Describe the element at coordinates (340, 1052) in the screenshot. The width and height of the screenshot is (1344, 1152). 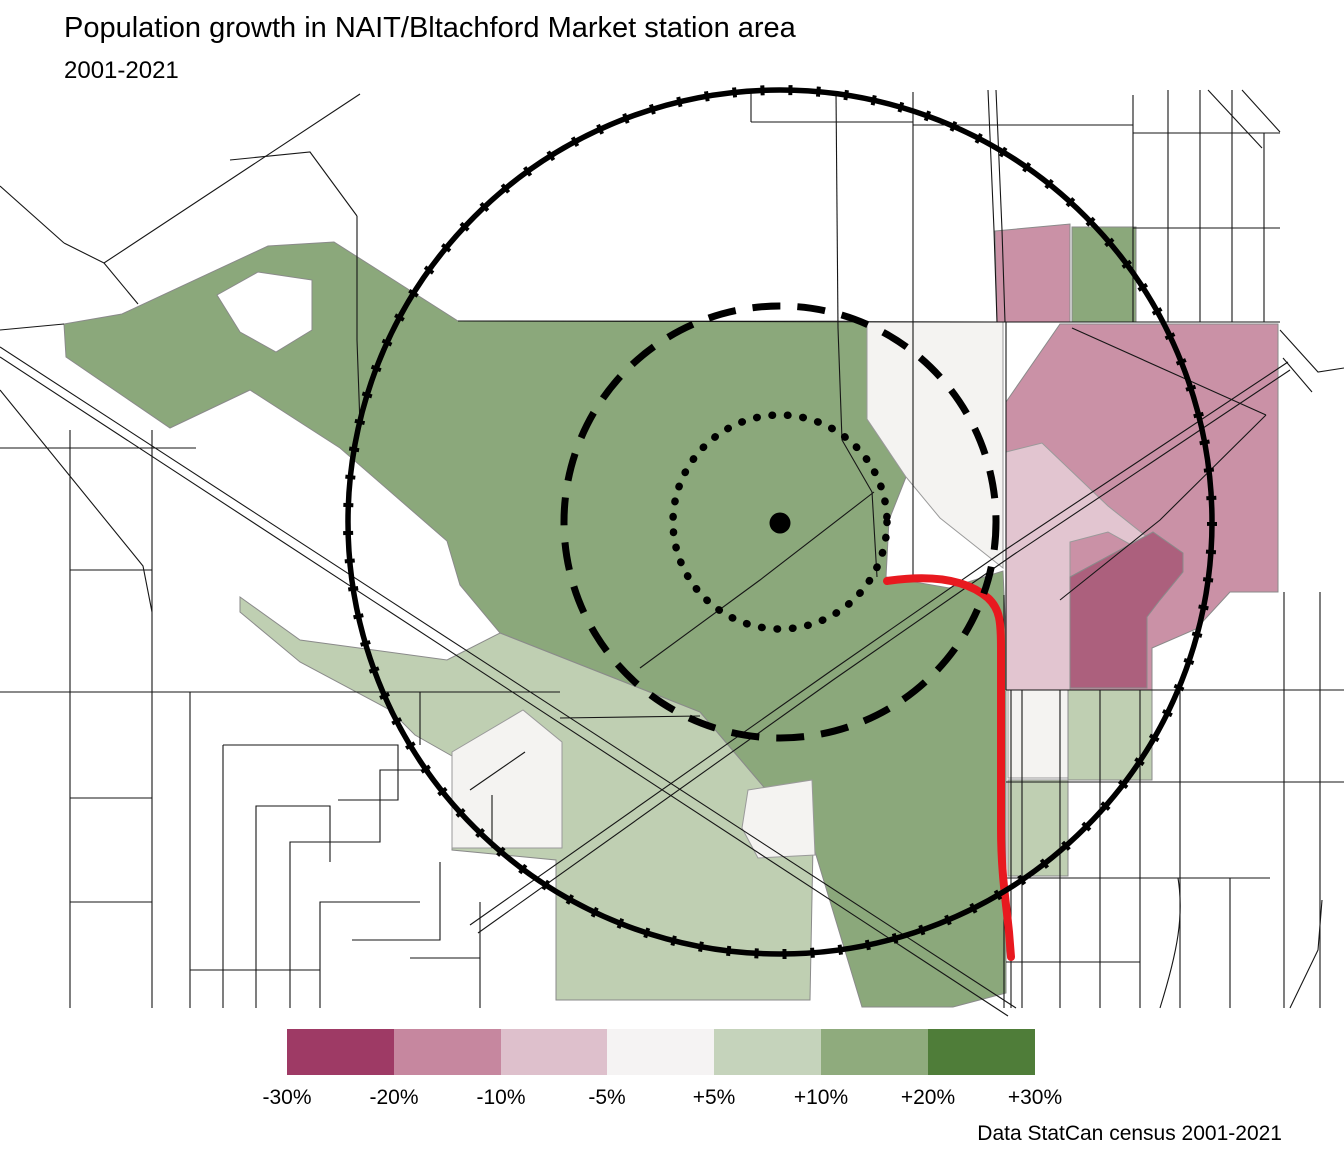
I see `legend-swatch-minus30-minus20` at that location.